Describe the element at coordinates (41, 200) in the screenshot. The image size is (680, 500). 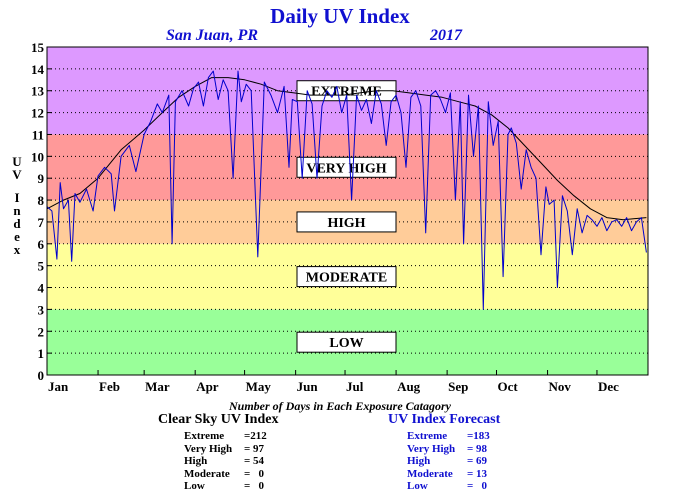
I see `y-tick-label: 8` at that location.